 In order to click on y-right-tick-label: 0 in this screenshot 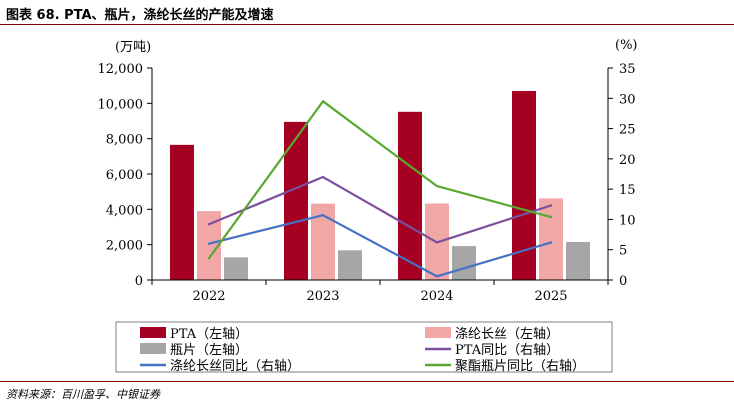, I will do `click(623, 281)`.